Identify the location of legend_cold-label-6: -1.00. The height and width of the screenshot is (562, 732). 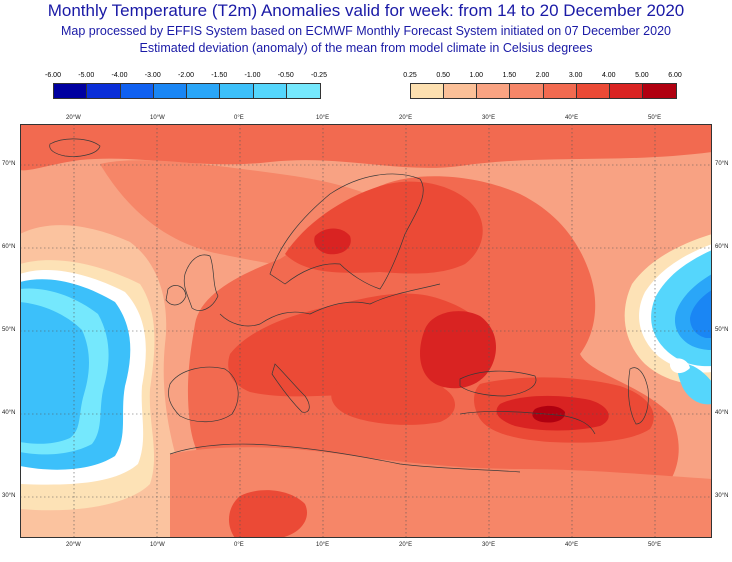
(252, 75).